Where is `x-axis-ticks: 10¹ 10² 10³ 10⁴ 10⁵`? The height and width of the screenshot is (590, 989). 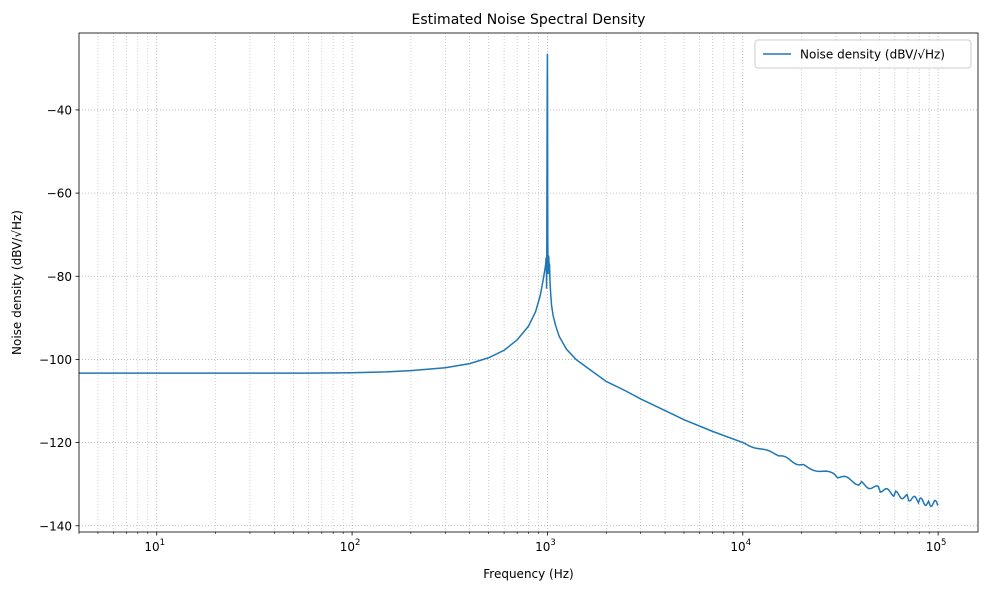
x-axis-ticks: 10¹ 10² 10³ 10⁴ 10⁵ is located at coordinates (512, 543).